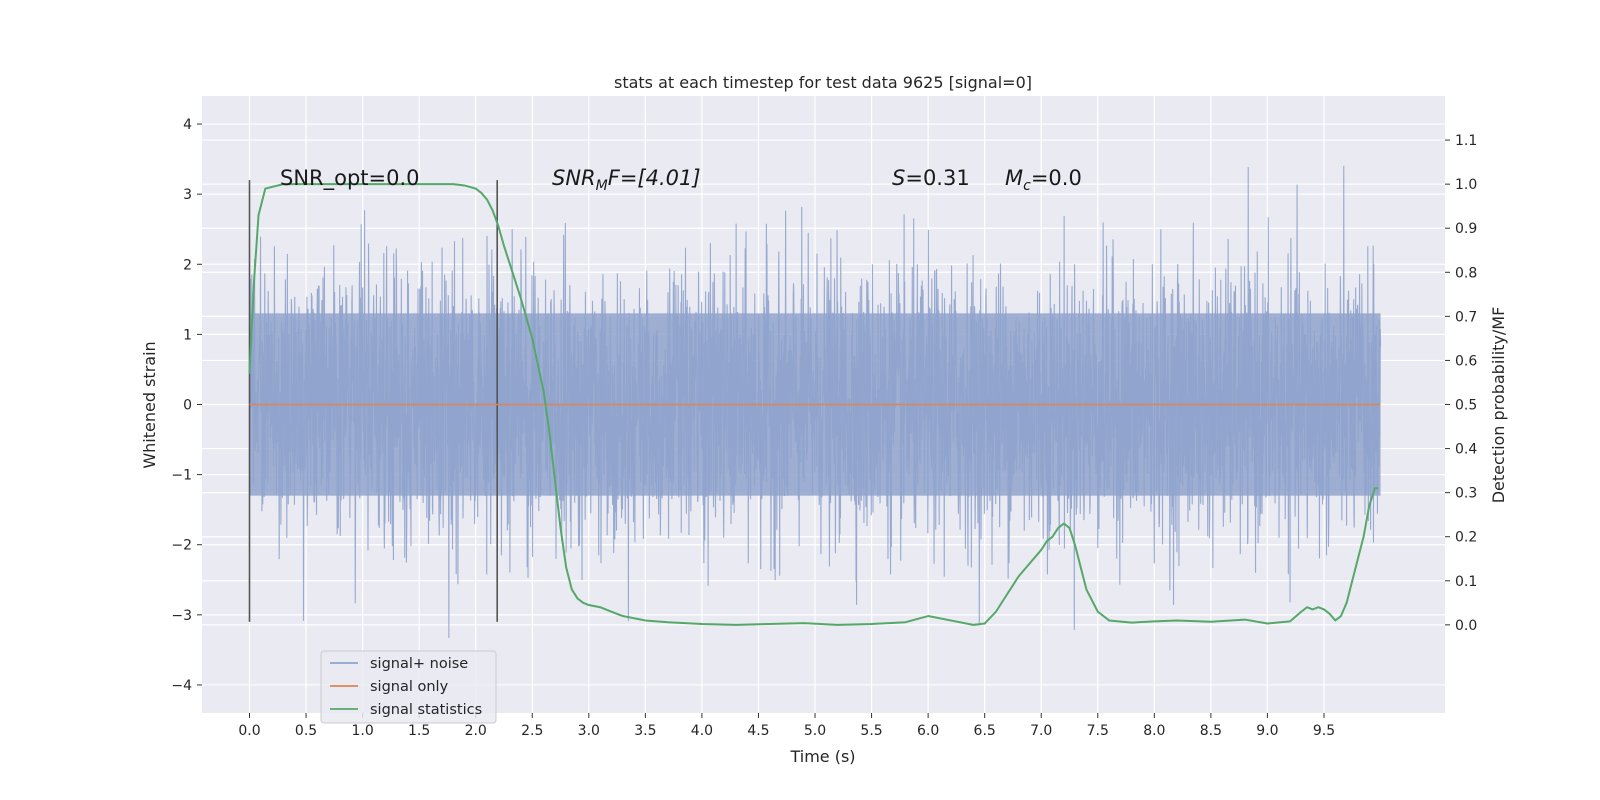 This screenshot has height=800, width=1600. I want to click on y-left-axis-label: Whitened strain, so click(149, 404).